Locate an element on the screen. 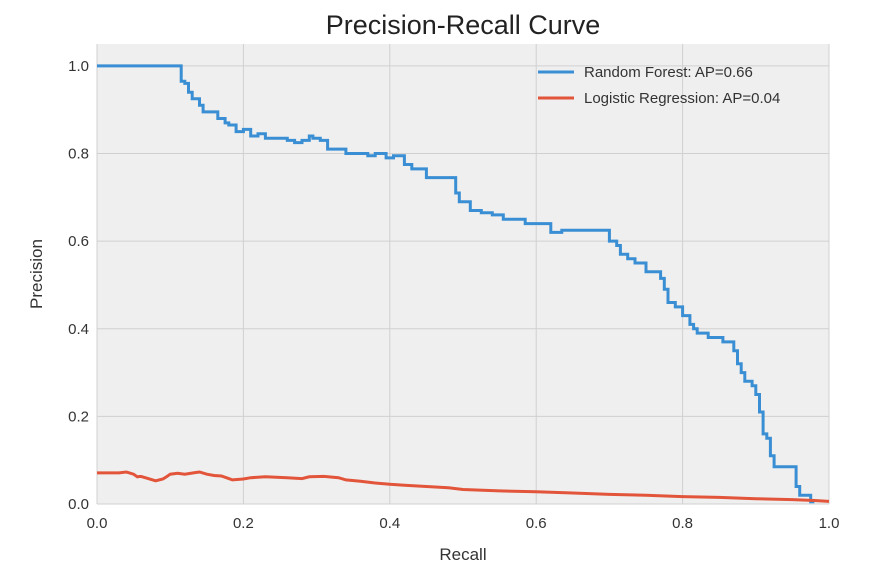 The height and width of the screenshot is (587, 882). y-tick-label: 0.4 is located at coordinates (78, 329).